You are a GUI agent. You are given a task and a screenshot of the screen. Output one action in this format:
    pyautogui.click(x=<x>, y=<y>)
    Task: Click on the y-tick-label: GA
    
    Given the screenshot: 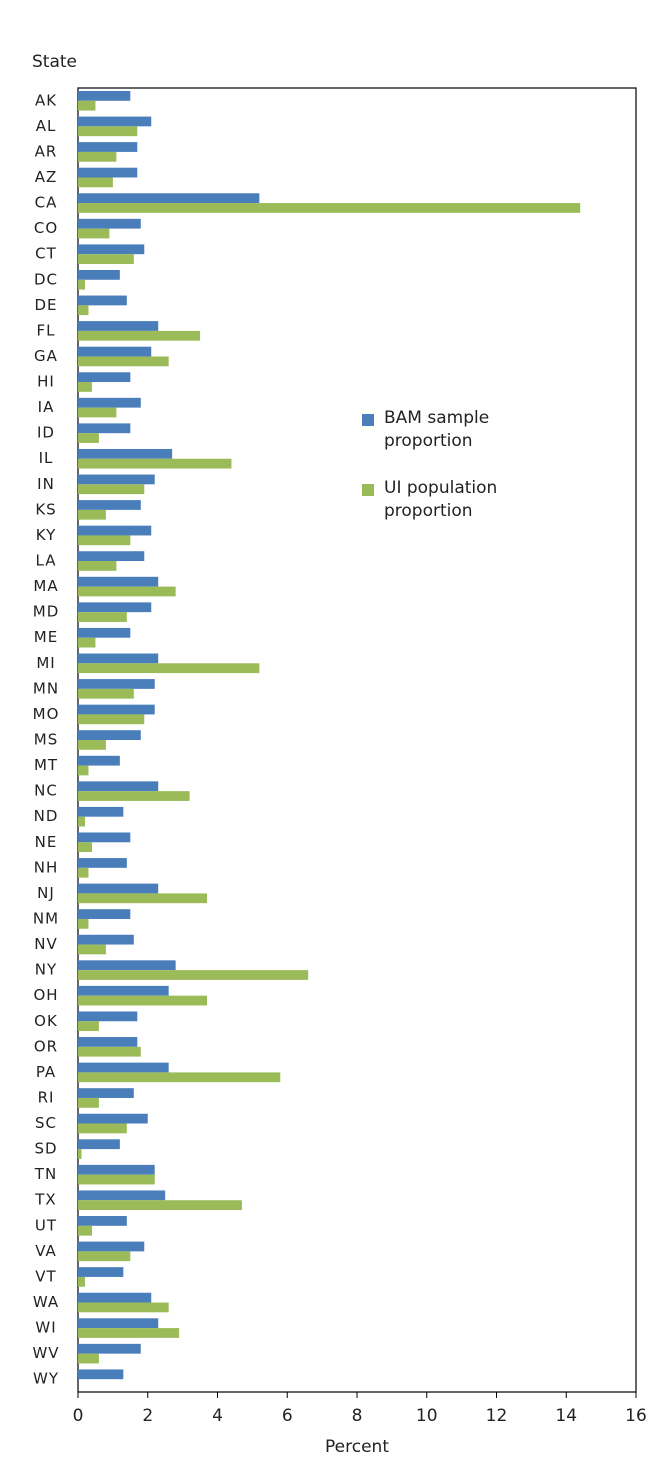 What is the action you would take?
    pyautogui.click(x=46, y=356)
    